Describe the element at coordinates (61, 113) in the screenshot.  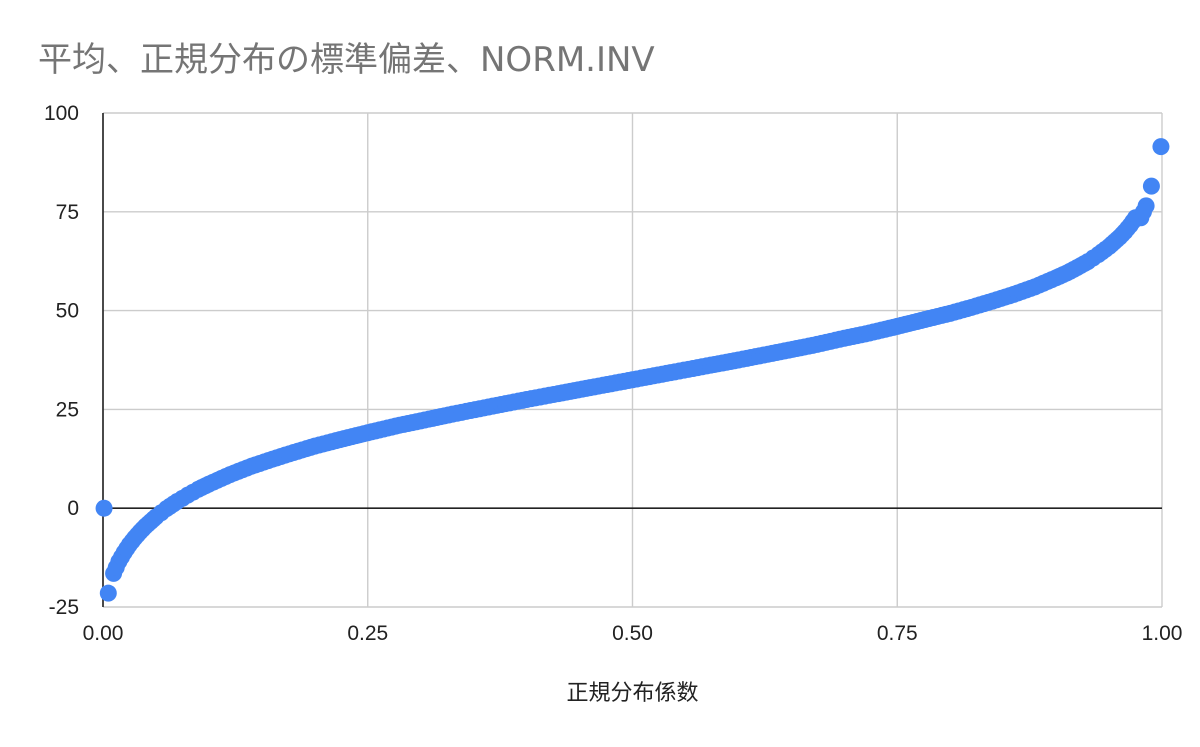
I see `y-tick-label: 100` at that location.